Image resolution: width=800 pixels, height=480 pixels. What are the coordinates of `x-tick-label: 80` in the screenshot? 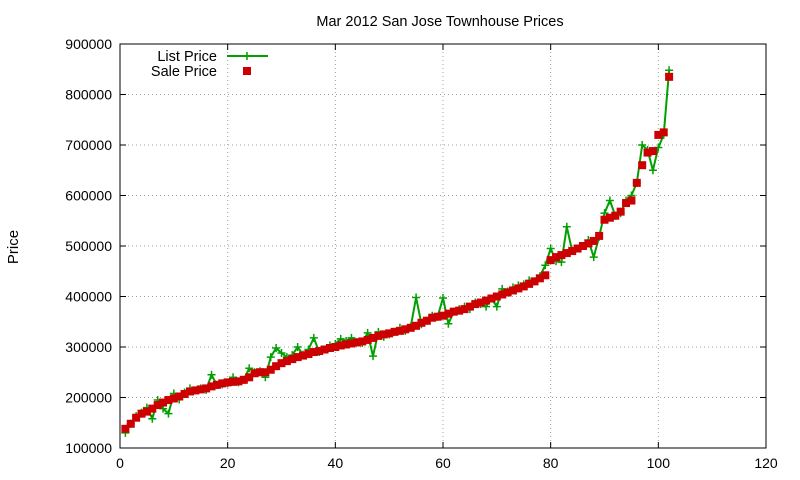 It's located at (551, 463).